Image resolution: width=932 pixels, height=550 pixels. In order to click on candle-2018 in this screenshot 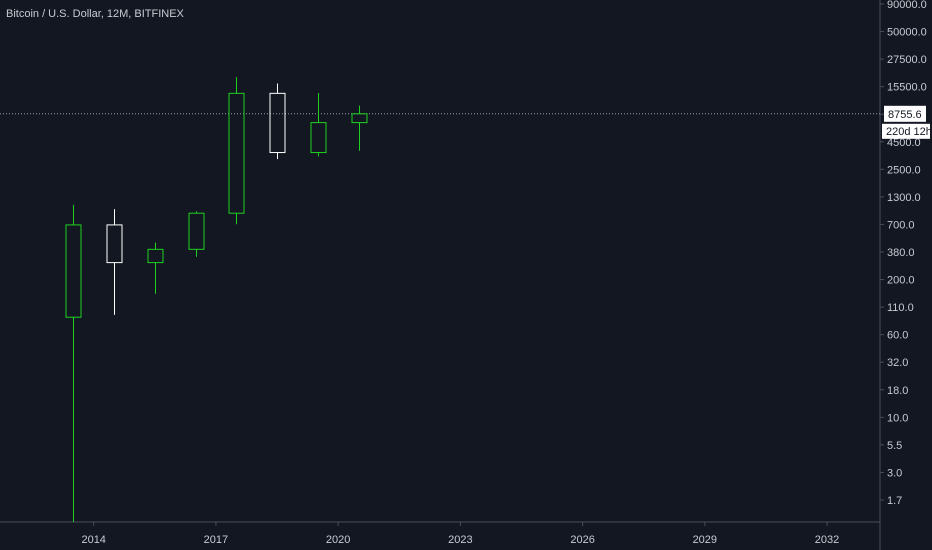, I will do `click(277, 121)`.